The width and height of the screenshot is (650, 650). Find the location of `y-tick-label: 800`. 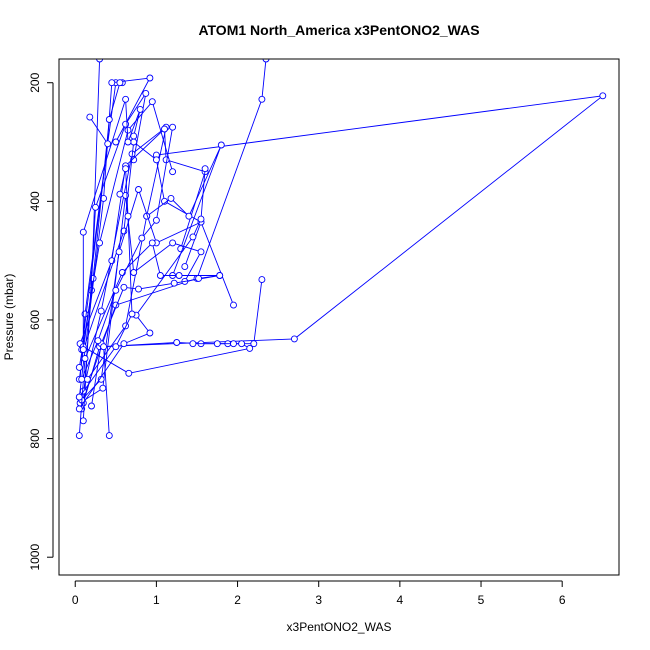

y-tick-label: 800 is located at coordinates (35, 438).